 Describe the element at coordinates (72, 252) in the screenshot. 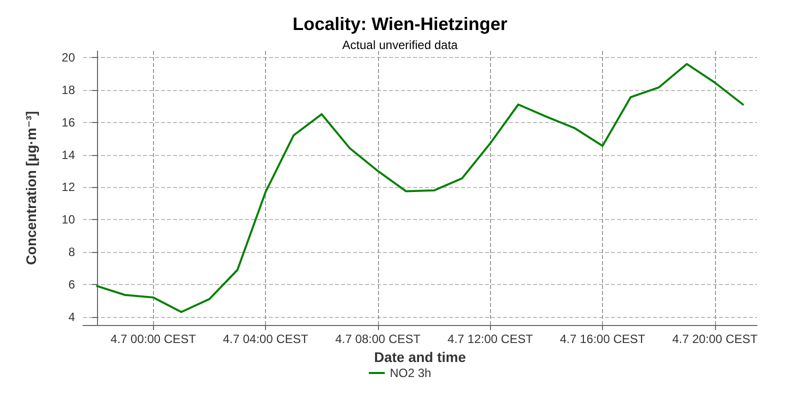

I see `y-tick-label: 8` at that location.